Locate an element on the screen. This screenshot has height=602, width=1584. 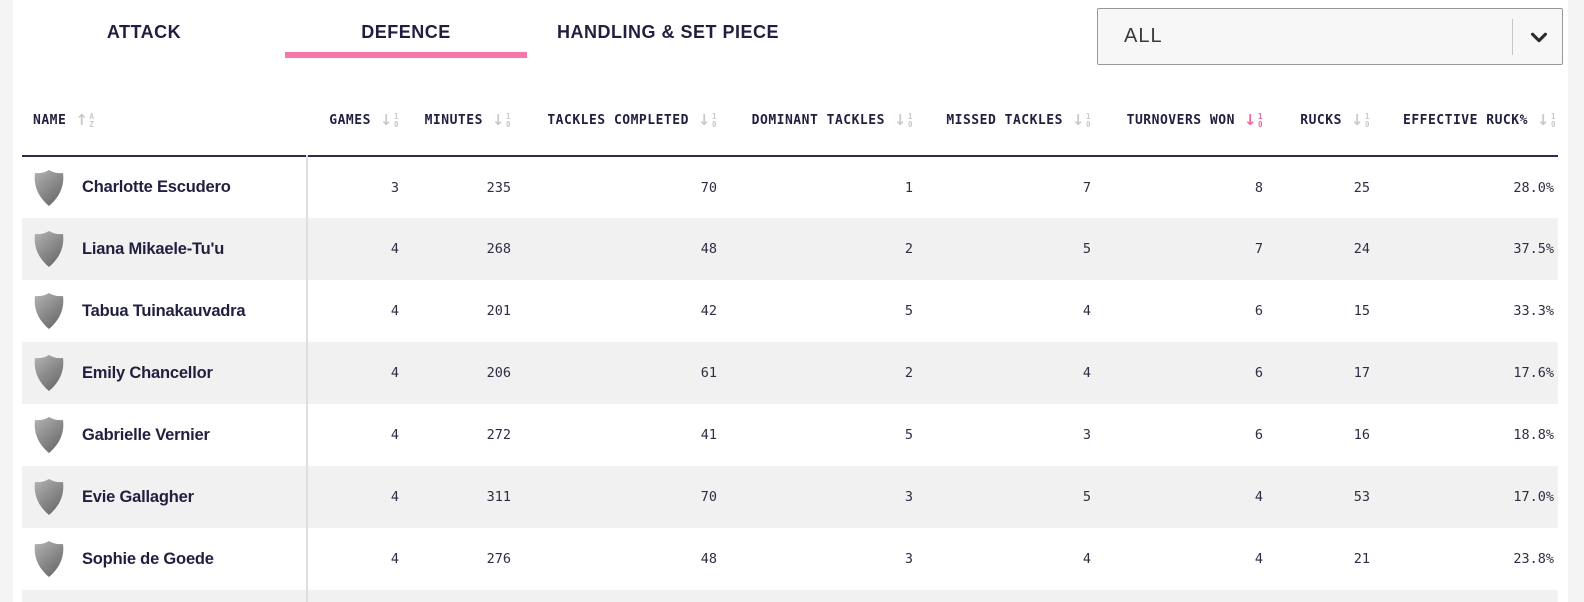
tab-bar: ATTACK DEFENCE HANDLING & SET PIECE is located at coordinates (406, 29).